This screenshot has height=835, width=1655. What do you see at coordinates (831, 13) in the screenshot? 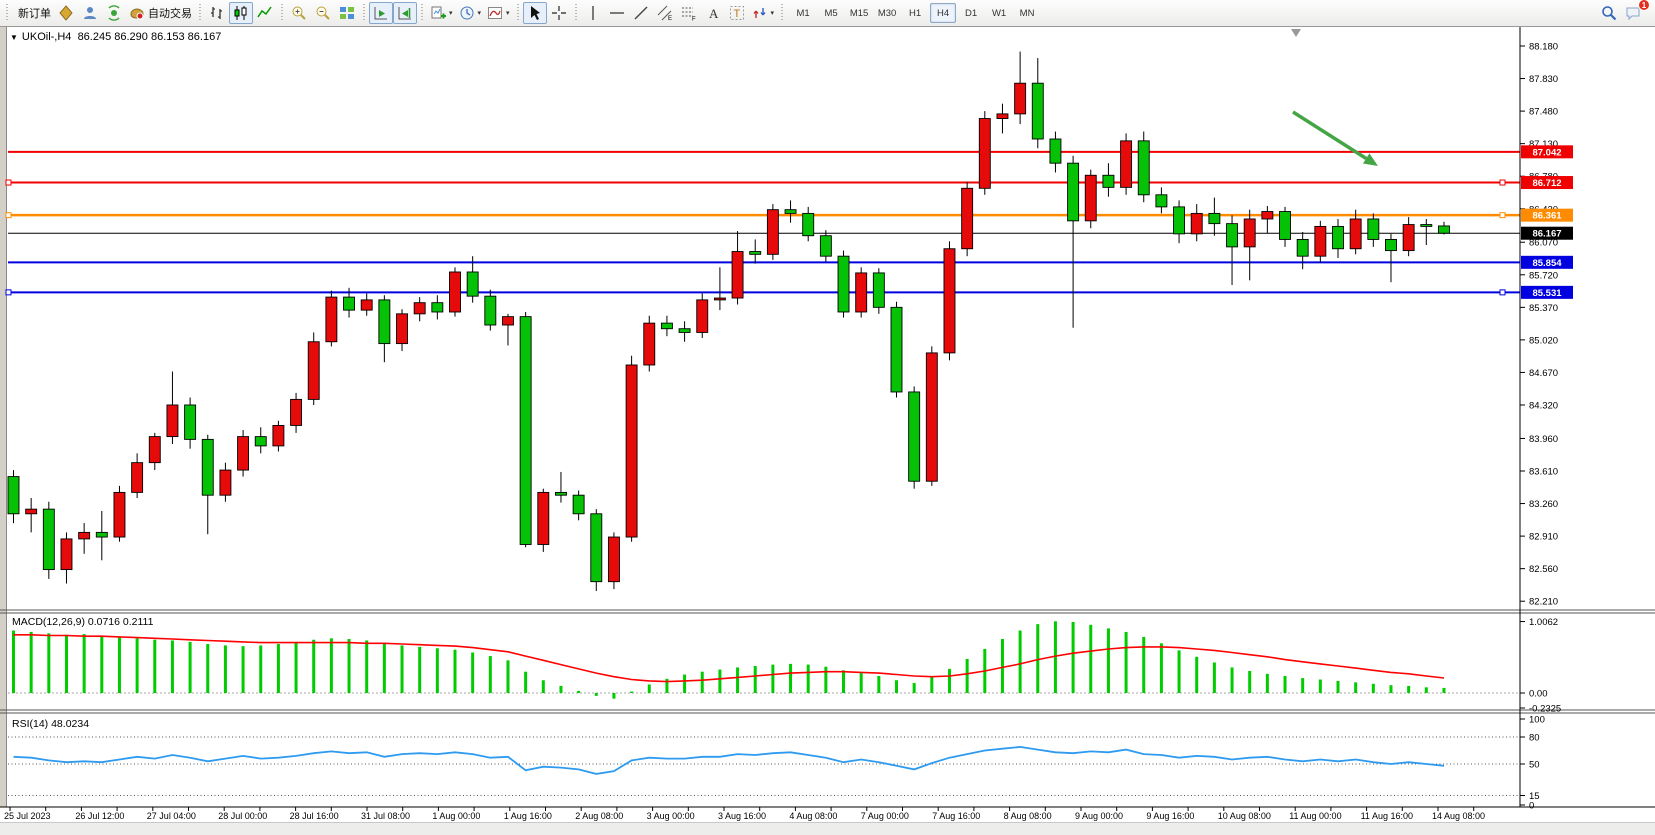
I see `period-button-m5: M5` at bounding box center [831, 13].